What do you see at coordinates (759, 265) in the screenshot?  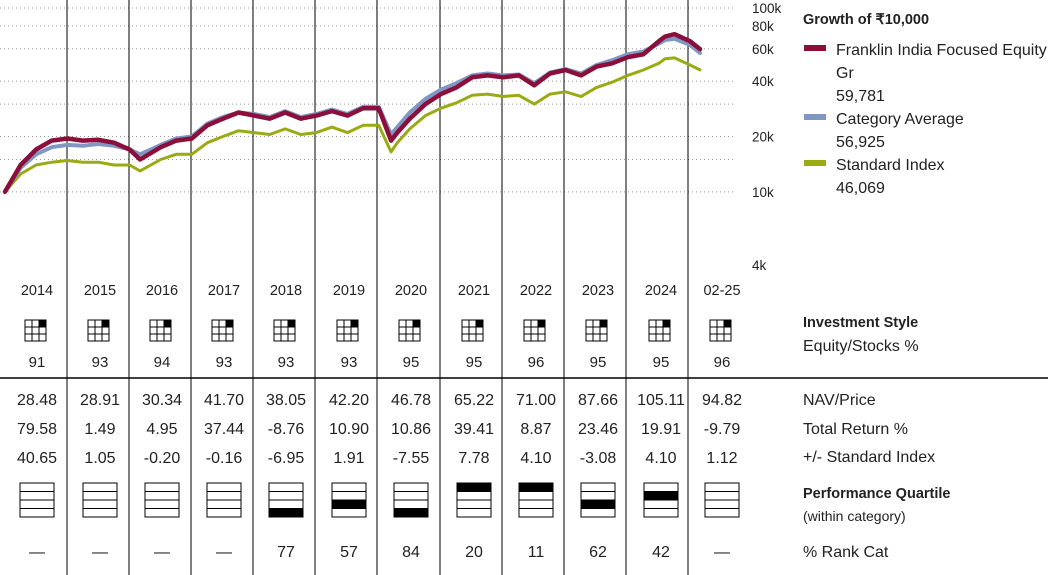 I see `y-tick-label: 4k` at bounding box center [759, 265].